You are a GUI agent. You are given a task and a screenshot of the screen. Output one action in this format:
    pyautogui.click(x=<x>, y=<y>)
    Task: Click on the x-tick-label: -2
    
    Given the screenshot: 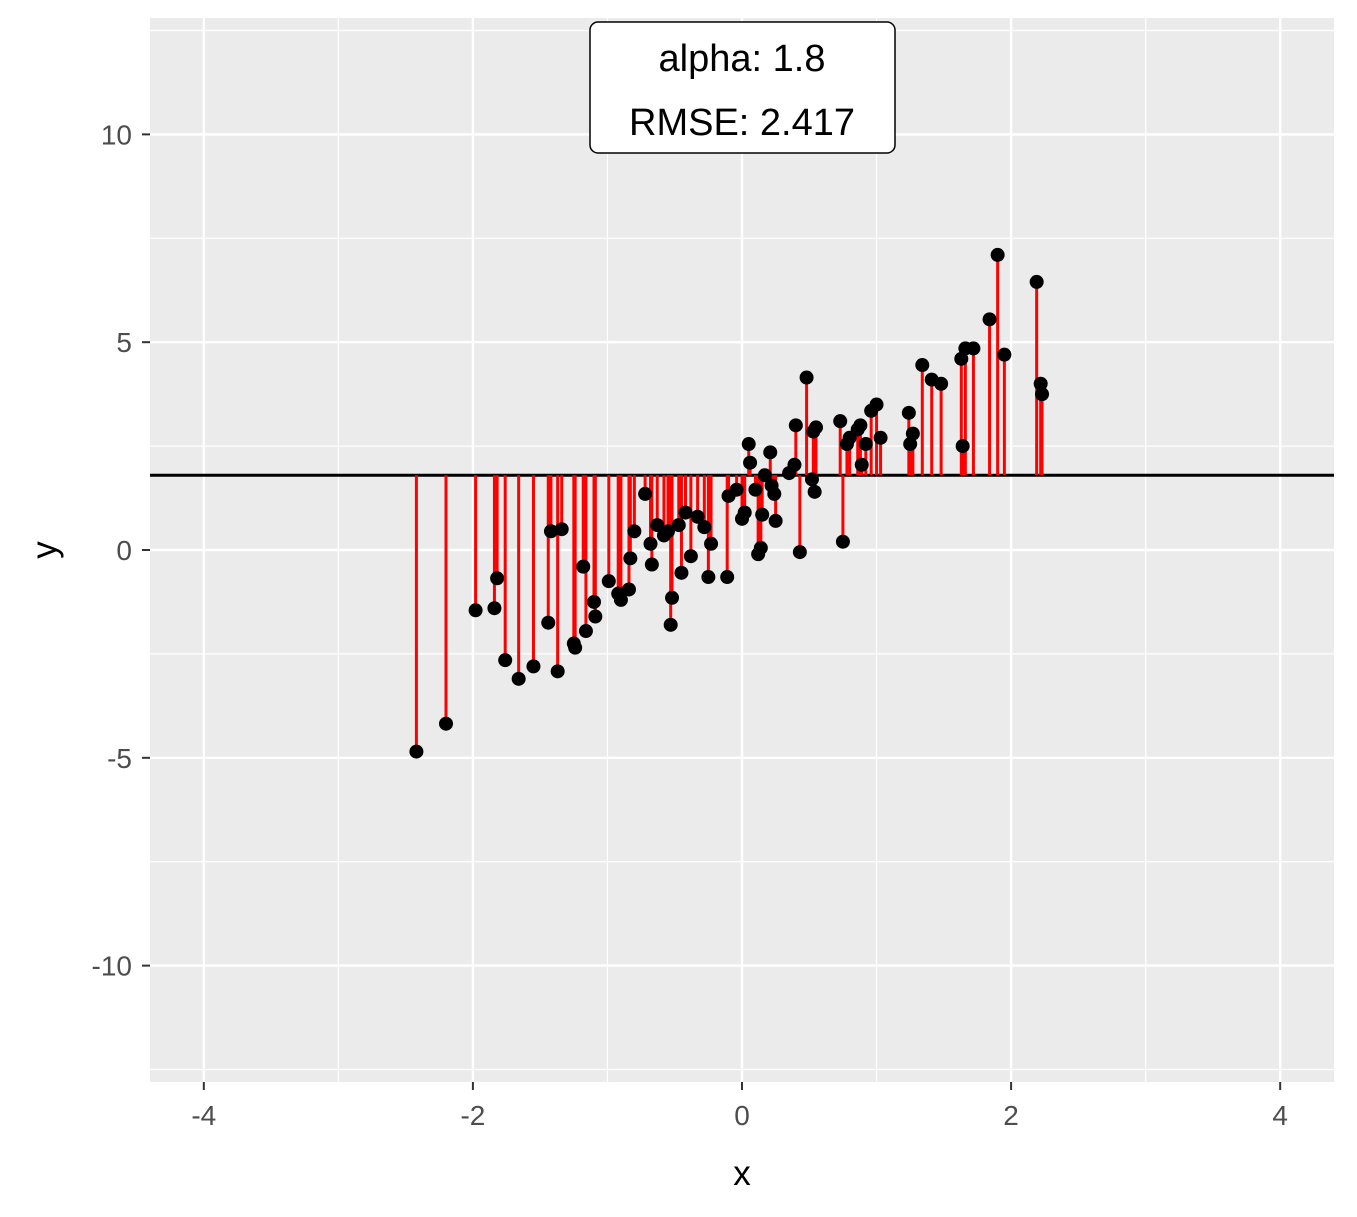 What is the action you would take?
    pyautogui.click(x=472, y=1115)
    